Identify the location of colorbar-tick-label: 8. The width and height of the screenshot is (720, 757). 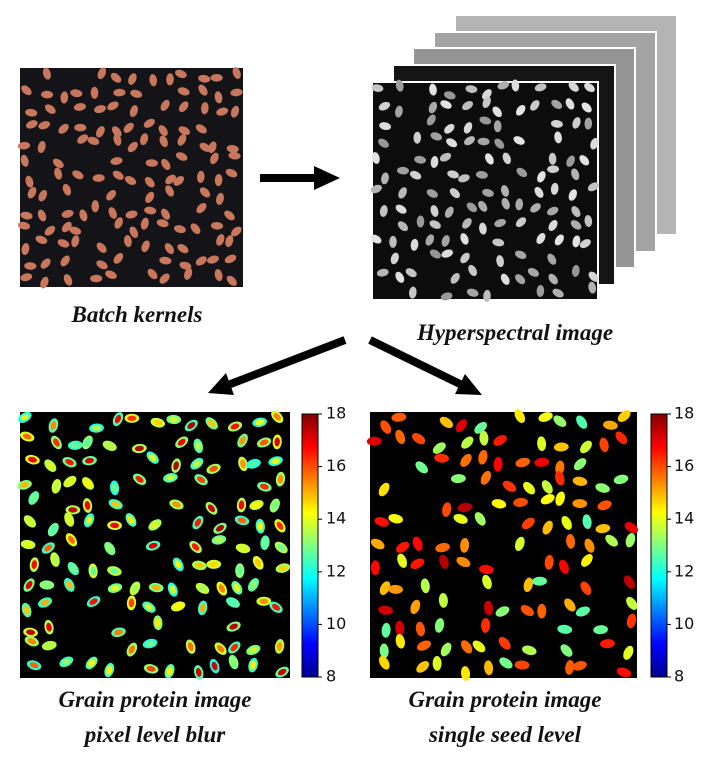
(331, 676).